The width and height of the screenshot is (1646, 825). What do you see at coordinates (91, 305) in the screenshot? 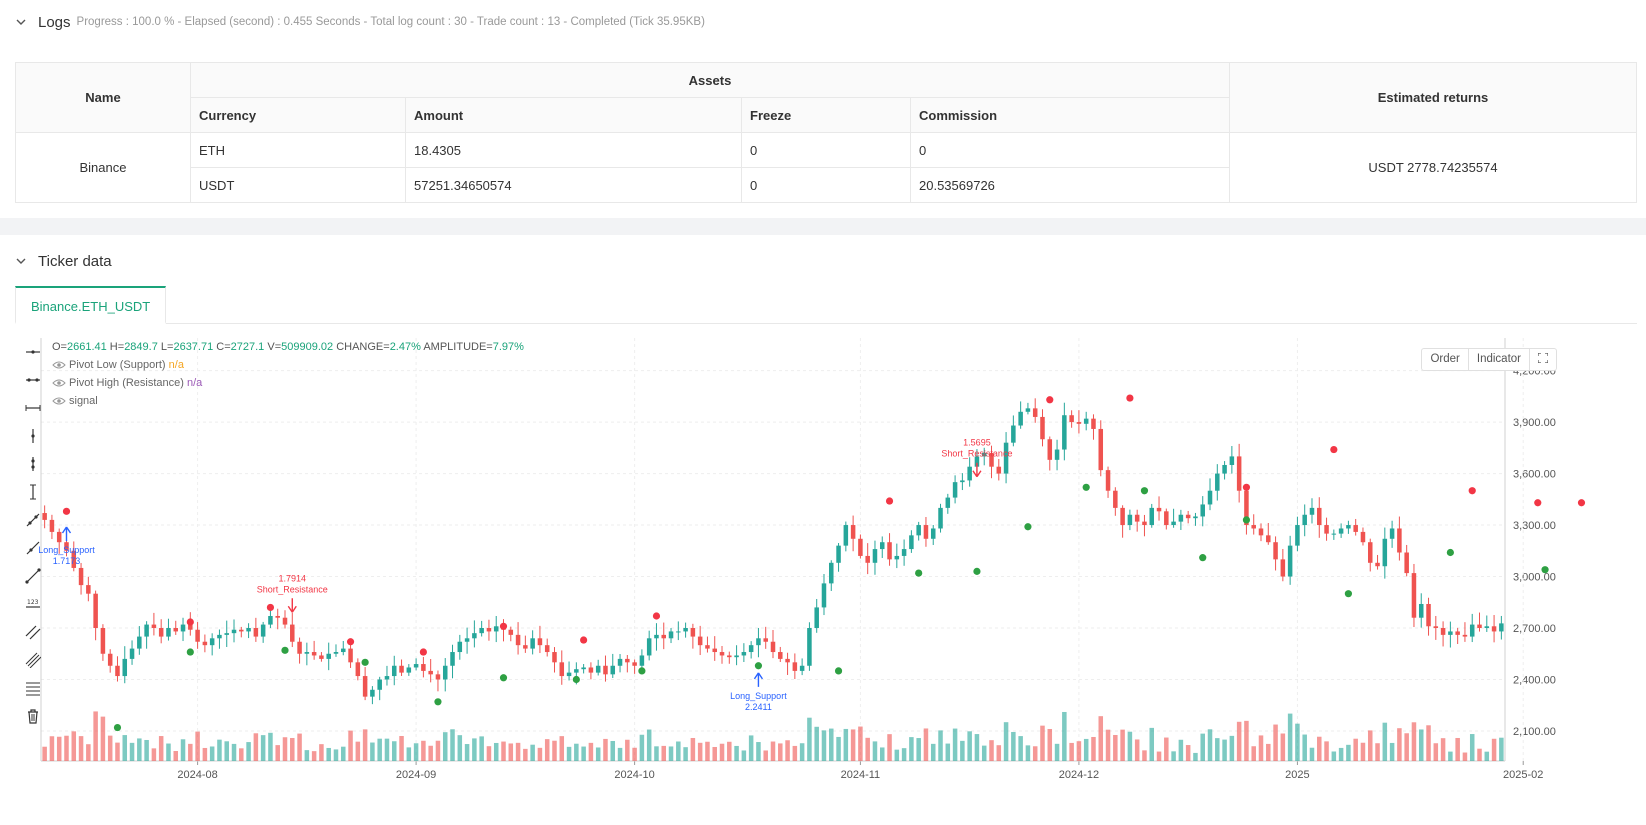
I see `tab-binance-eth-usdt: Binance.ETH_USDT` at bounding box center [91, 305].